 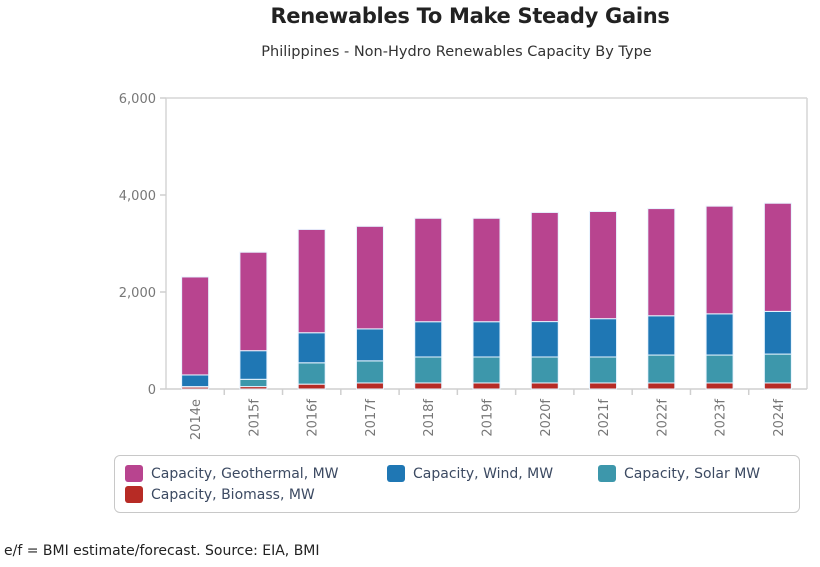 What do you see at coordinates (470, 16) in the screenshot?
I see `chart-title: Renewables To Make Steady Gains` at bounding box center [470, 16].